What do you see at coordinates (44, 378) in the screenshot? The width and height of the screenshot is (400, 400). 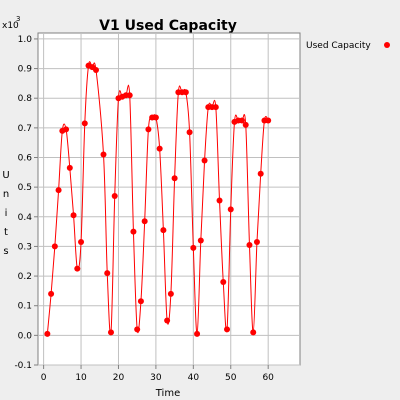 I see `x-tick-label: 0` at bounding box center [44, 378].